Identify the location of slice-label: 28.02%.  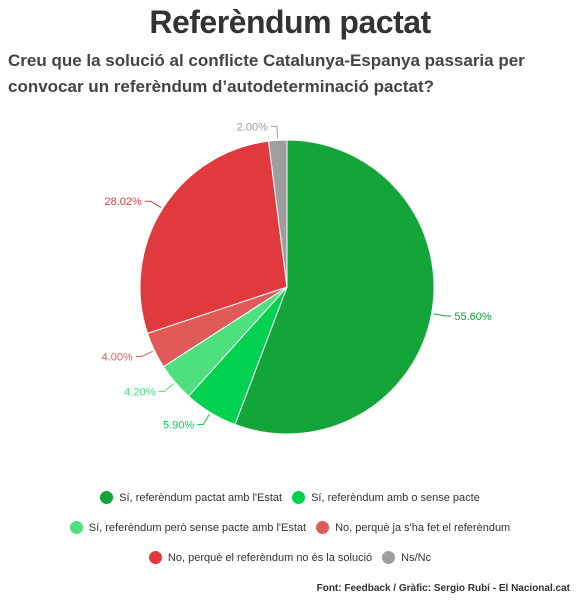
(123, 202).